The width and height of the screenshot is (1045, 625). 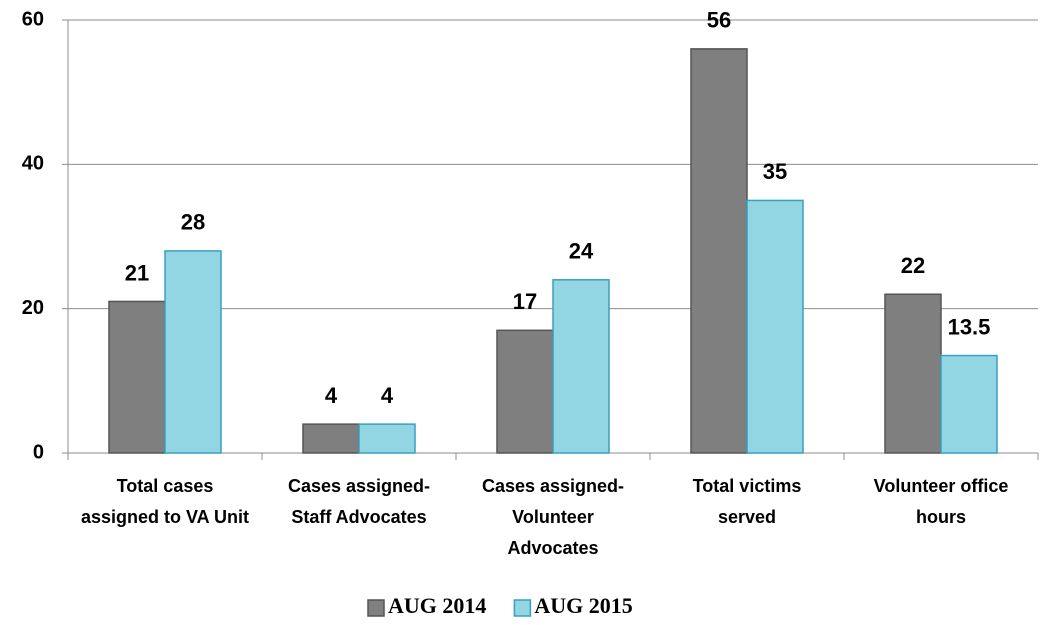 I want to click on legend-label: AUG 2014, so click(x=437, y=605).